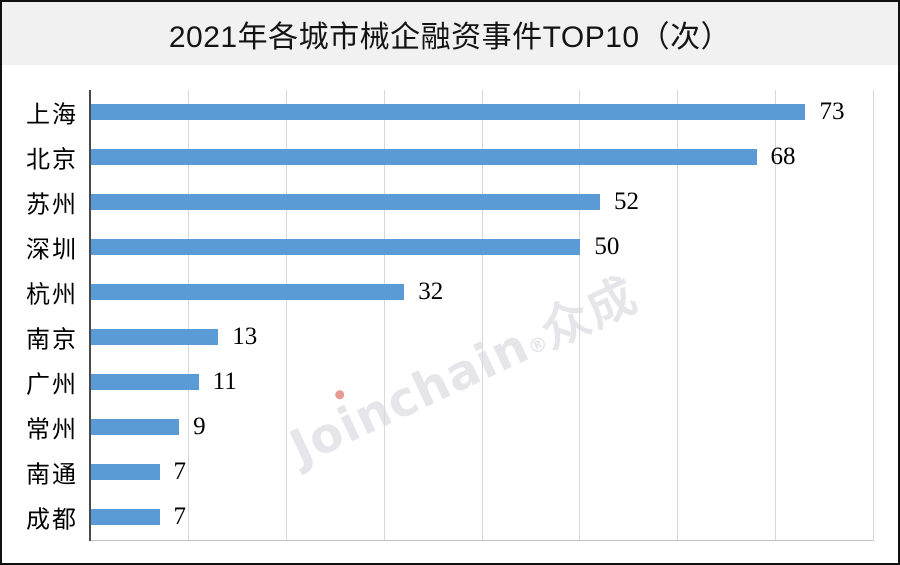  I want to click on value-label: 13, so click(245, 336).